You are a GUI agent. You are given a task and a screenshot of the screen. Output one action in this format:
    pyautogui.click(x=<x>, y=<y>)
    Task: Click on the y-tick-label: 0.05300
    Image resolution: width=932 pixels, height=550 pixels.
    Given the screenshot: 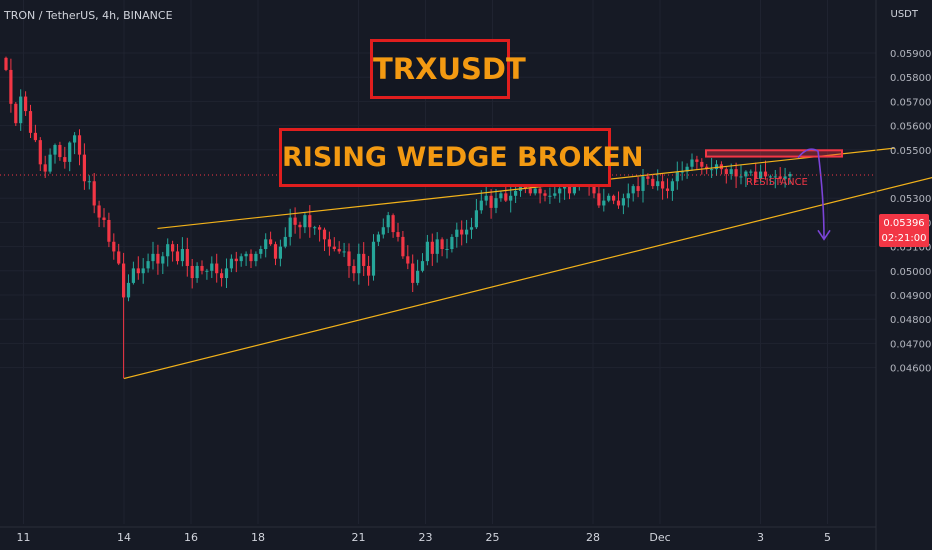 What is the action you would take?
    pyautogui.click(x=910, y=199)
    